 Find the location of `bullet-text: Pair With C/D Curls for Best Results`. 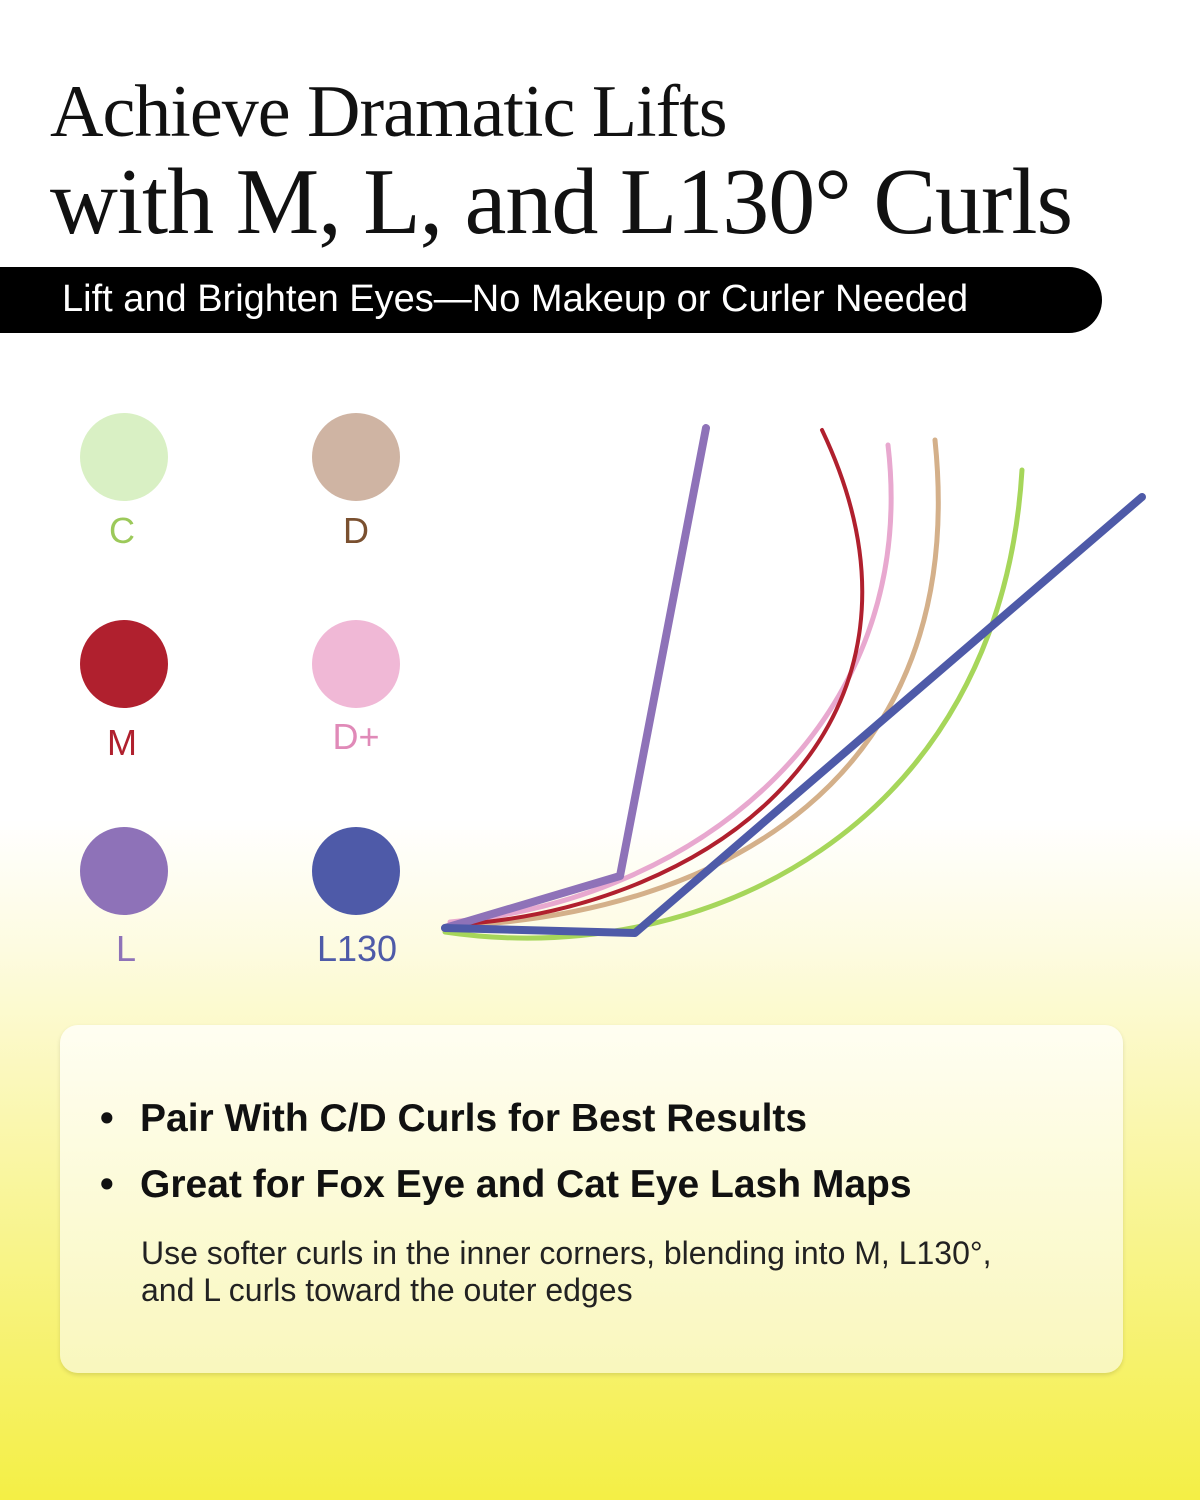

bullet-text: Pair With C/D Curls for Best Results is located at coordinates (474, 1118).